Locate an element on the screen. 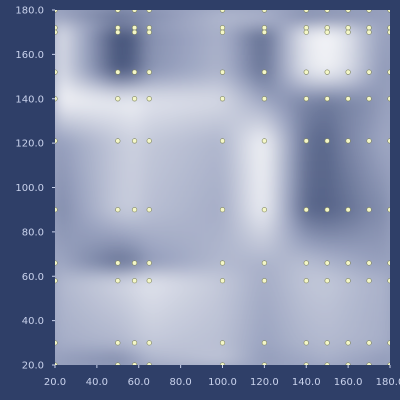 The width and height of the screenshot is (400, 400). y-tick-label: 40.0 is located at coordinates (33, 321).